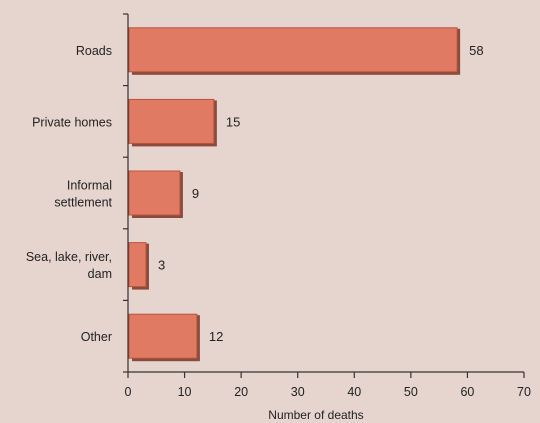 This screenshot has width=540, height=423. What do you see at coordinates (161, 265) in the screenshot?
I see `data-label: 3` at bounding box center [161, 265].